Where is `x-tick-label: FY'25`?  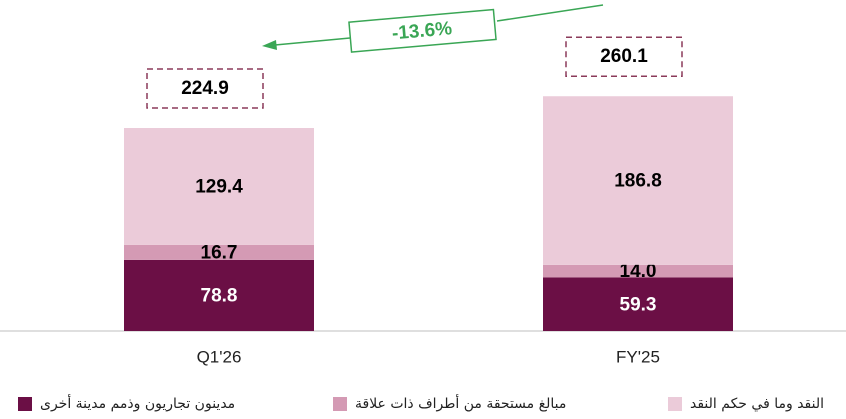 x-tick-label: FY'25 is located at coordinates (638, 356).